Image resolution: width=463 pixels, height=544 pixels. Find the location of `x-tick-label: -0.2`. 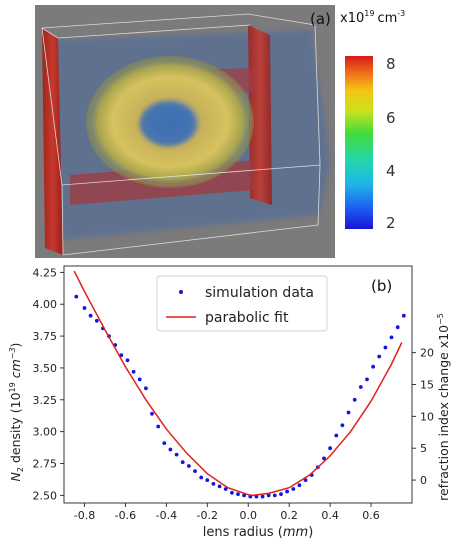

x-tick-label: -0.2 is located at coordinates (207, 515).